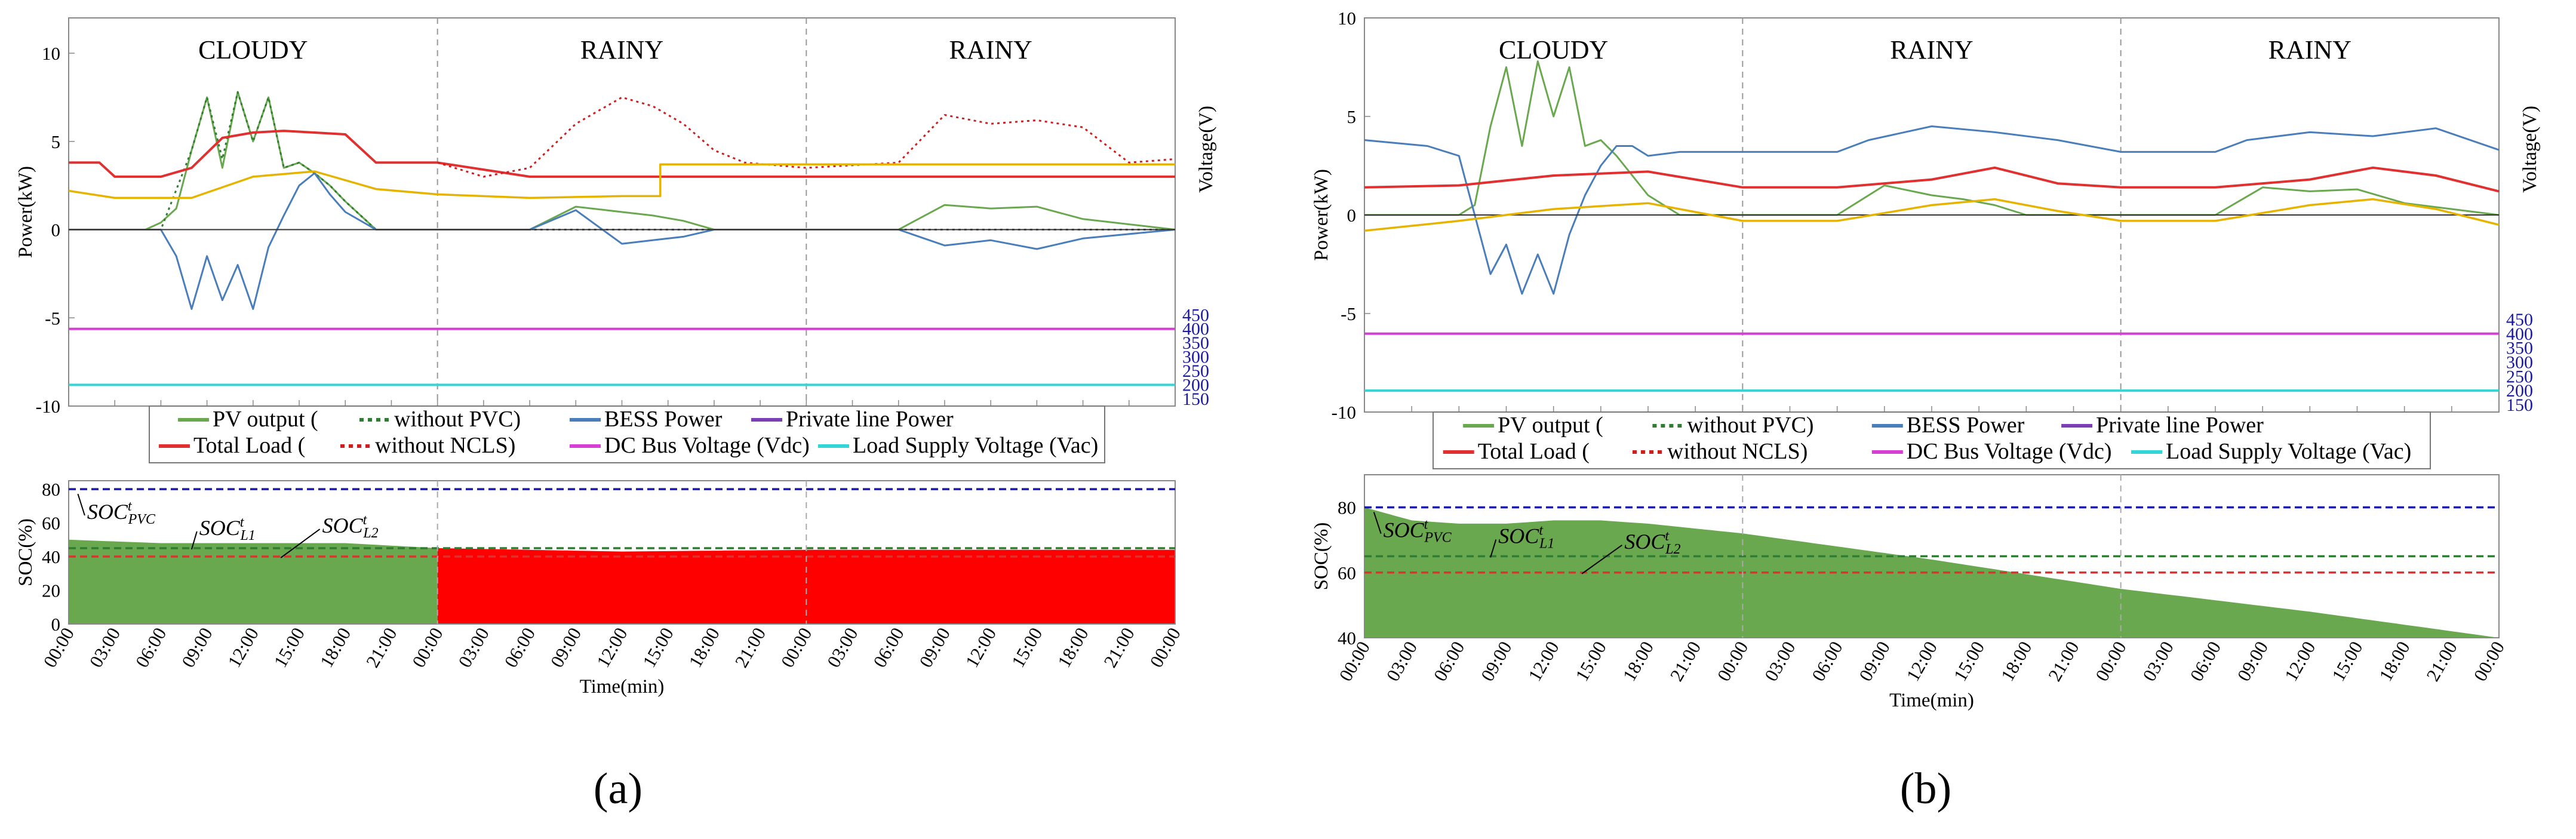  What do you see at coordinates (1352, 215) in the screenshot?
I see `y-tick-label: 0` at bounding box center [1352, 215].